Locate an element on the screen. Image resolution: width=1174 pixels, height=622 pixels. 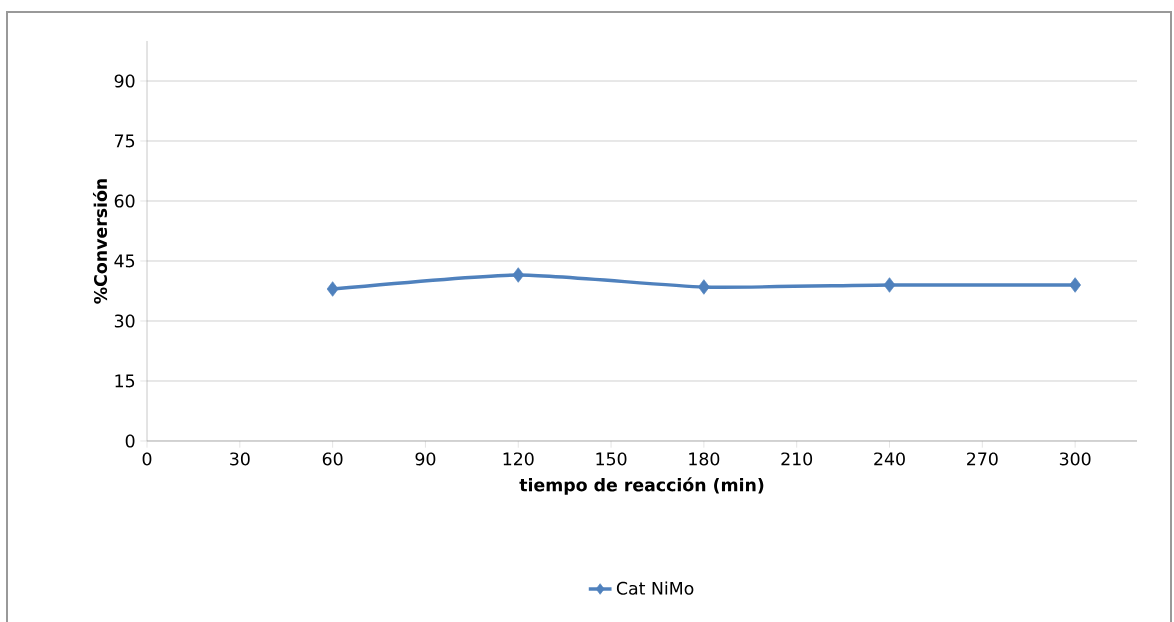
x-tick-label: 60 is located at coordinates (332, 459).